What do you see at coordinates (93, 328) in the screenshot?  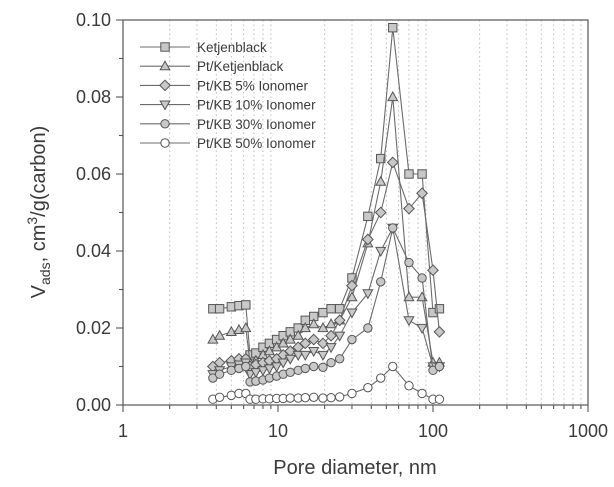 I see `y-tick-label: 0.02` at bounding box center [93, 328].